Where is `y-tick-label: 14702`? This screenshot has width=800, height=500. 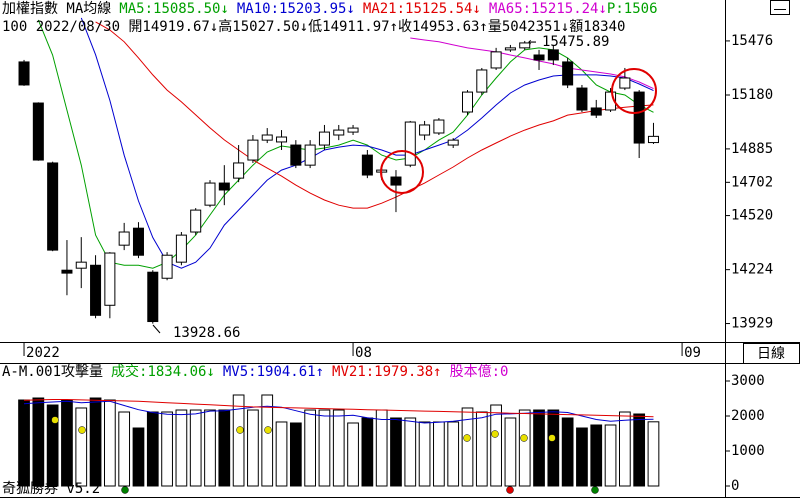 y-tick-label: 14702 is located at coordinates (752, 182).